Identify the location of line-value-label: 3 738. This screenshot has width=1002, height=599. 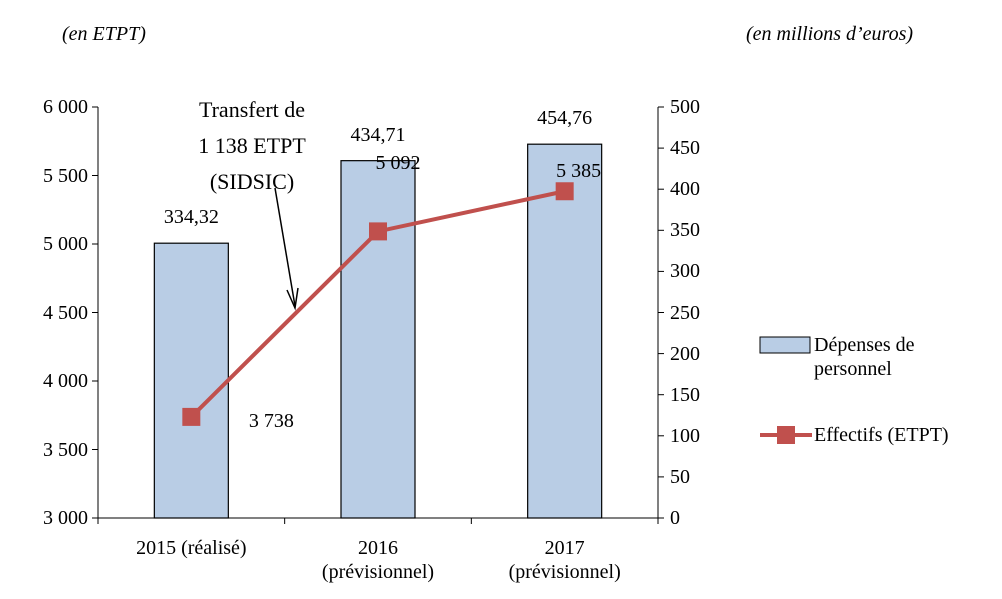
(271, 420).